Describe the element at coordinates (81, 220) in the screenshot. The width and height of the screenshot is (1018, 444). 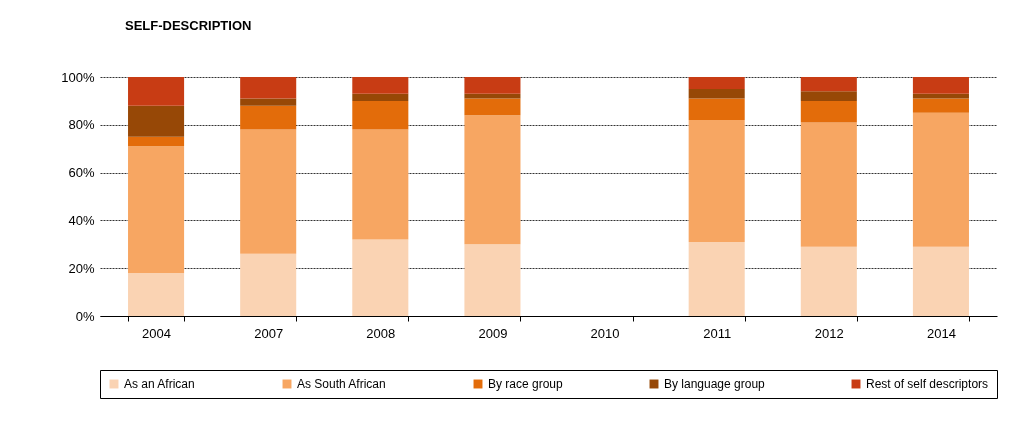
I see `y-tick-label: 40%` at that location.